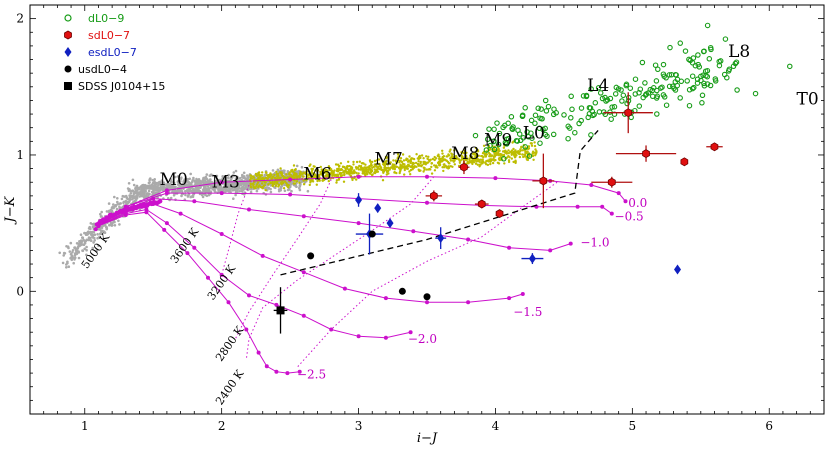 This screenshot has height=450, width=830. Describe the element at coordinates (230, 387) in the screenshot. I see `temperature-label: 2400 K` at that location.